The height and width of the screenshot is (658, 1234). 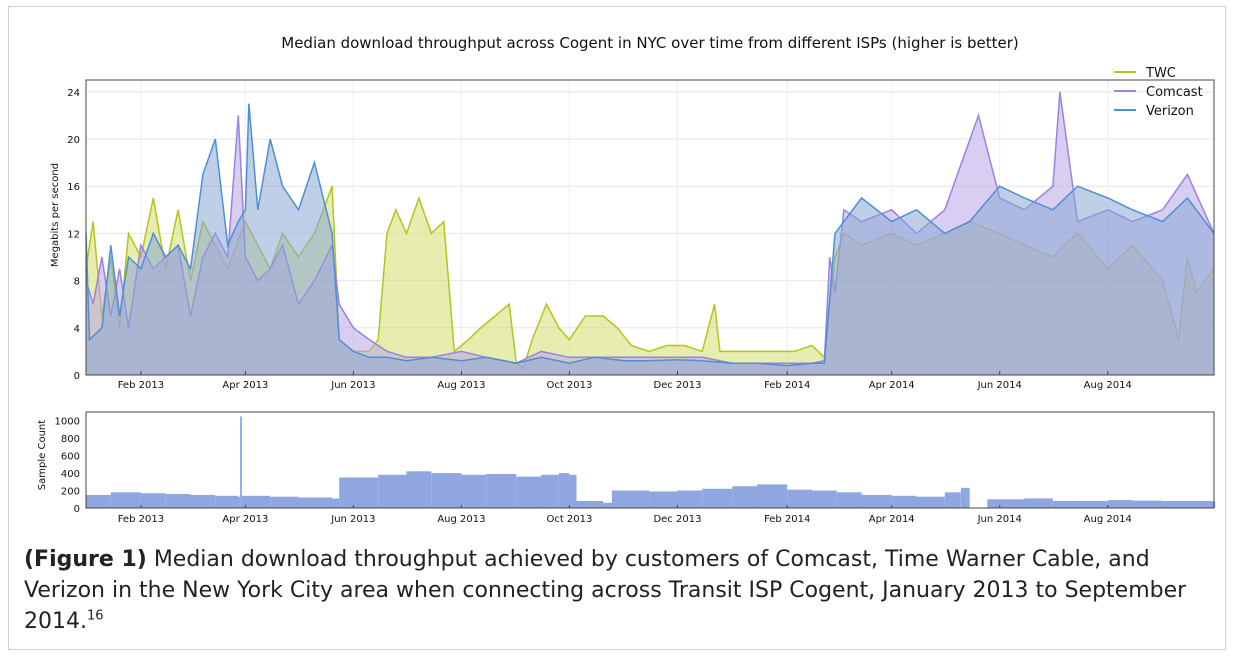 I want to click on plot-frame, so click(x=650, y=460).